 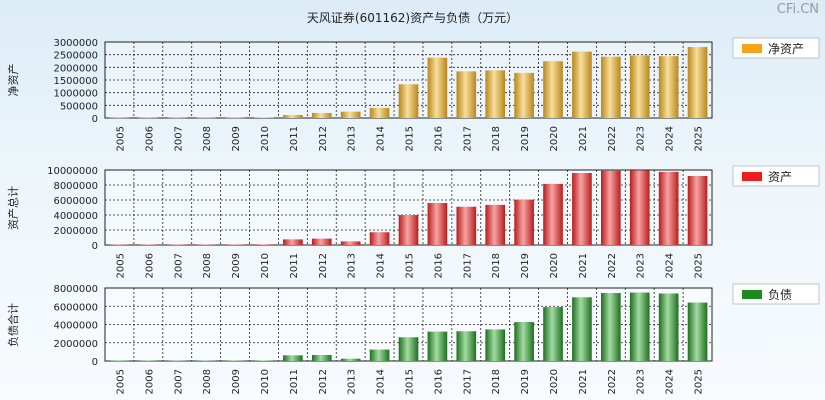 What do you see at coordinates (79, 106) in the screenshot?
I see `y-tick-label: 500000` at bounding box center [79, 106].